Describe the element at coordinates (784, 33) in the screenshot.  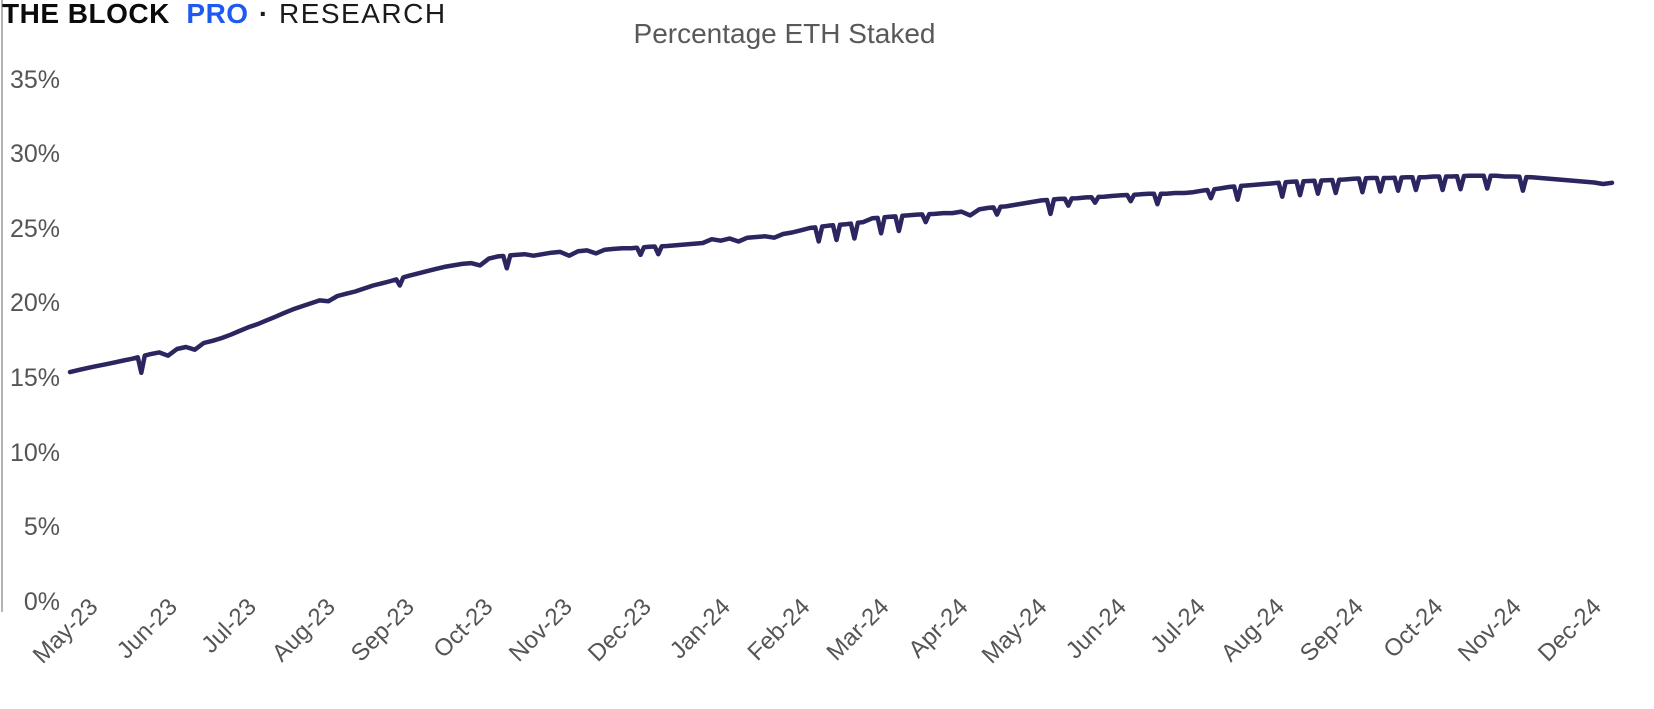
I see `chart-title: Percentage ETH Staked` at that location.